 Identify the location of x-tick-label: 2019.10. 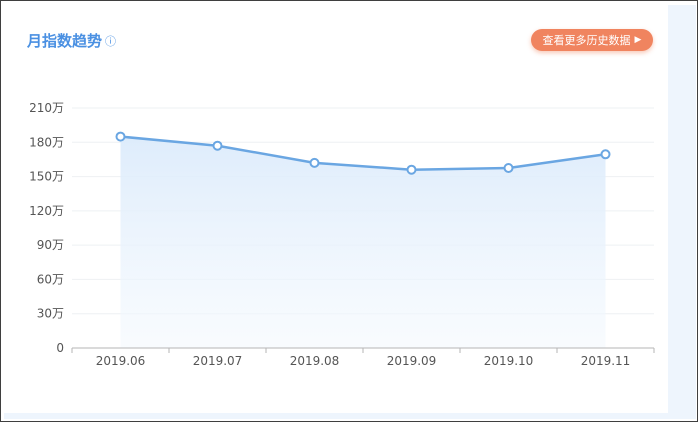
(509, 361).